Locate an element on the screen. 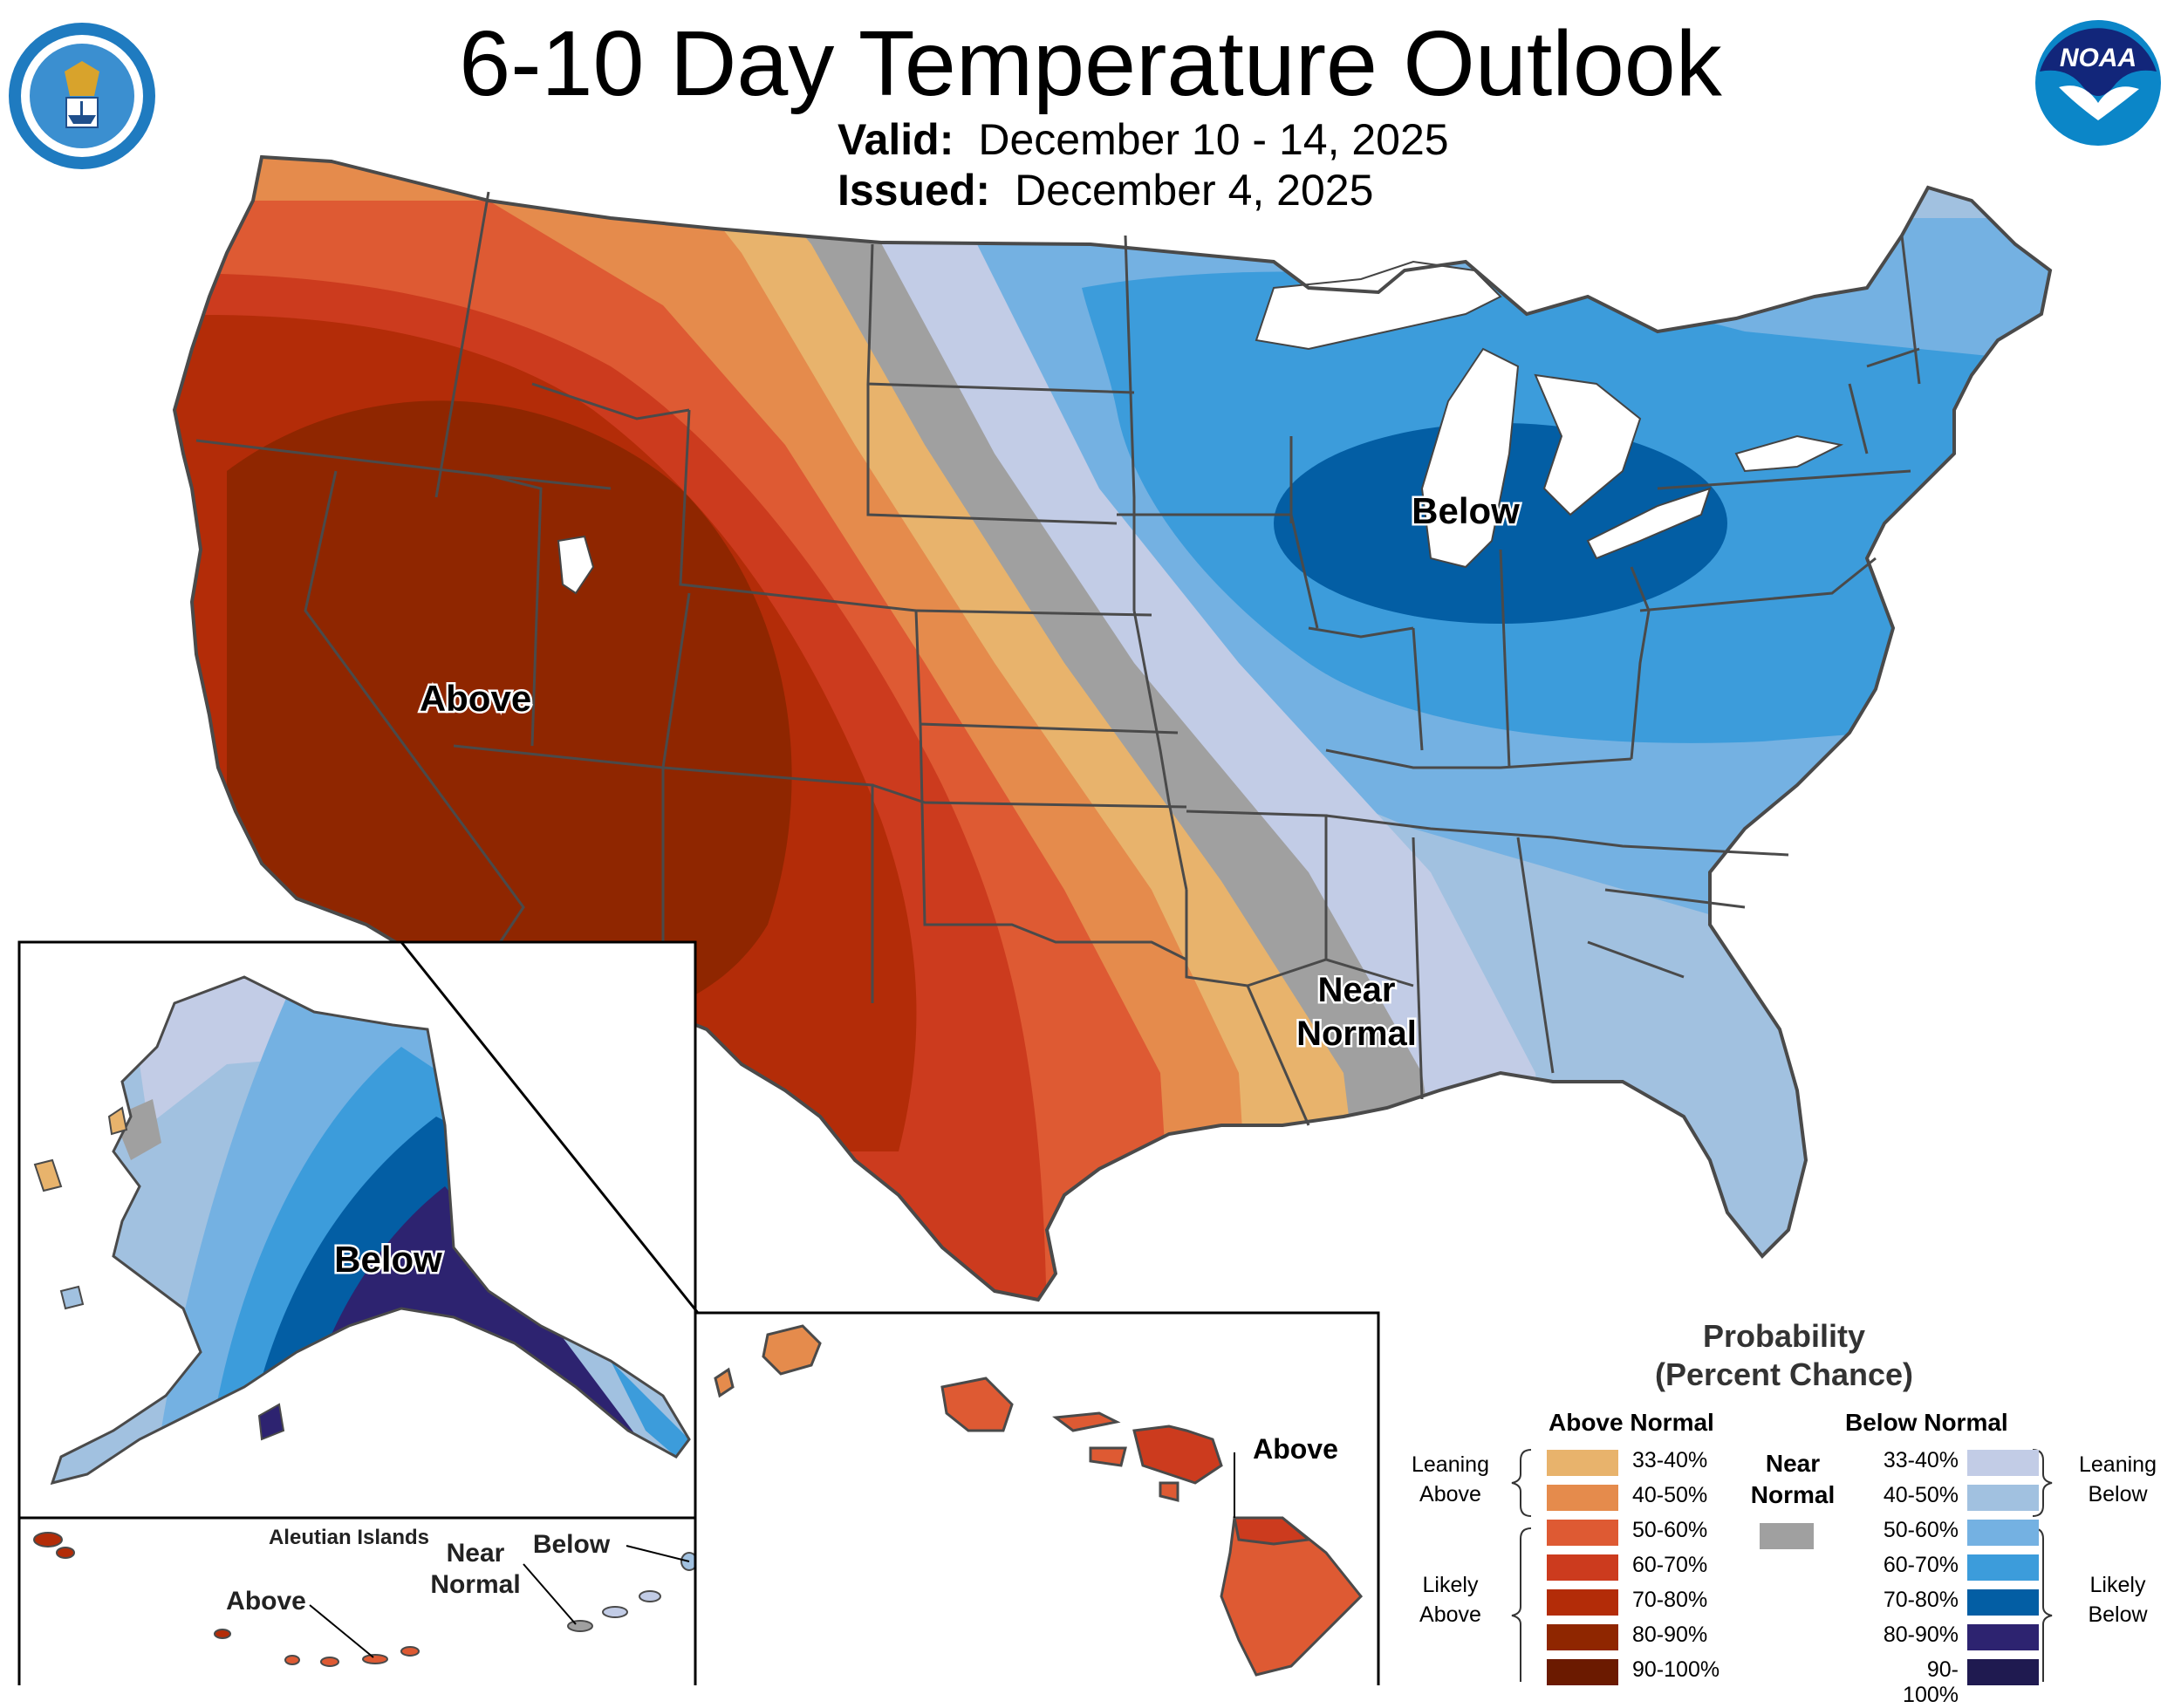 This screenshot has width=2181, height=1708. great-lakes is located at coordinates (1200, 427).